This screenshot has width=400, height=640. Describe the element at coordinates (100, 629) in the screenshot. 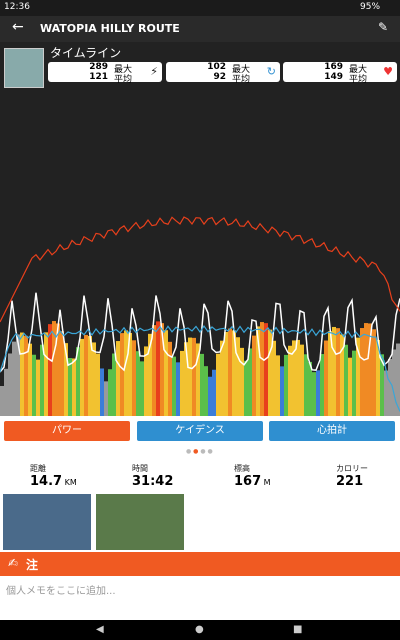

I see `nav-back: ◀` at that location.